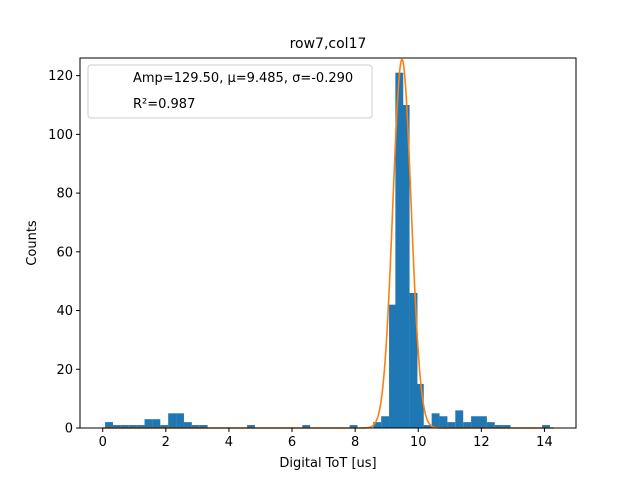 Image resolution: width=640 pixels, height=480 pixels. I want to click on y-tick-label: 80, so click(64, 194).